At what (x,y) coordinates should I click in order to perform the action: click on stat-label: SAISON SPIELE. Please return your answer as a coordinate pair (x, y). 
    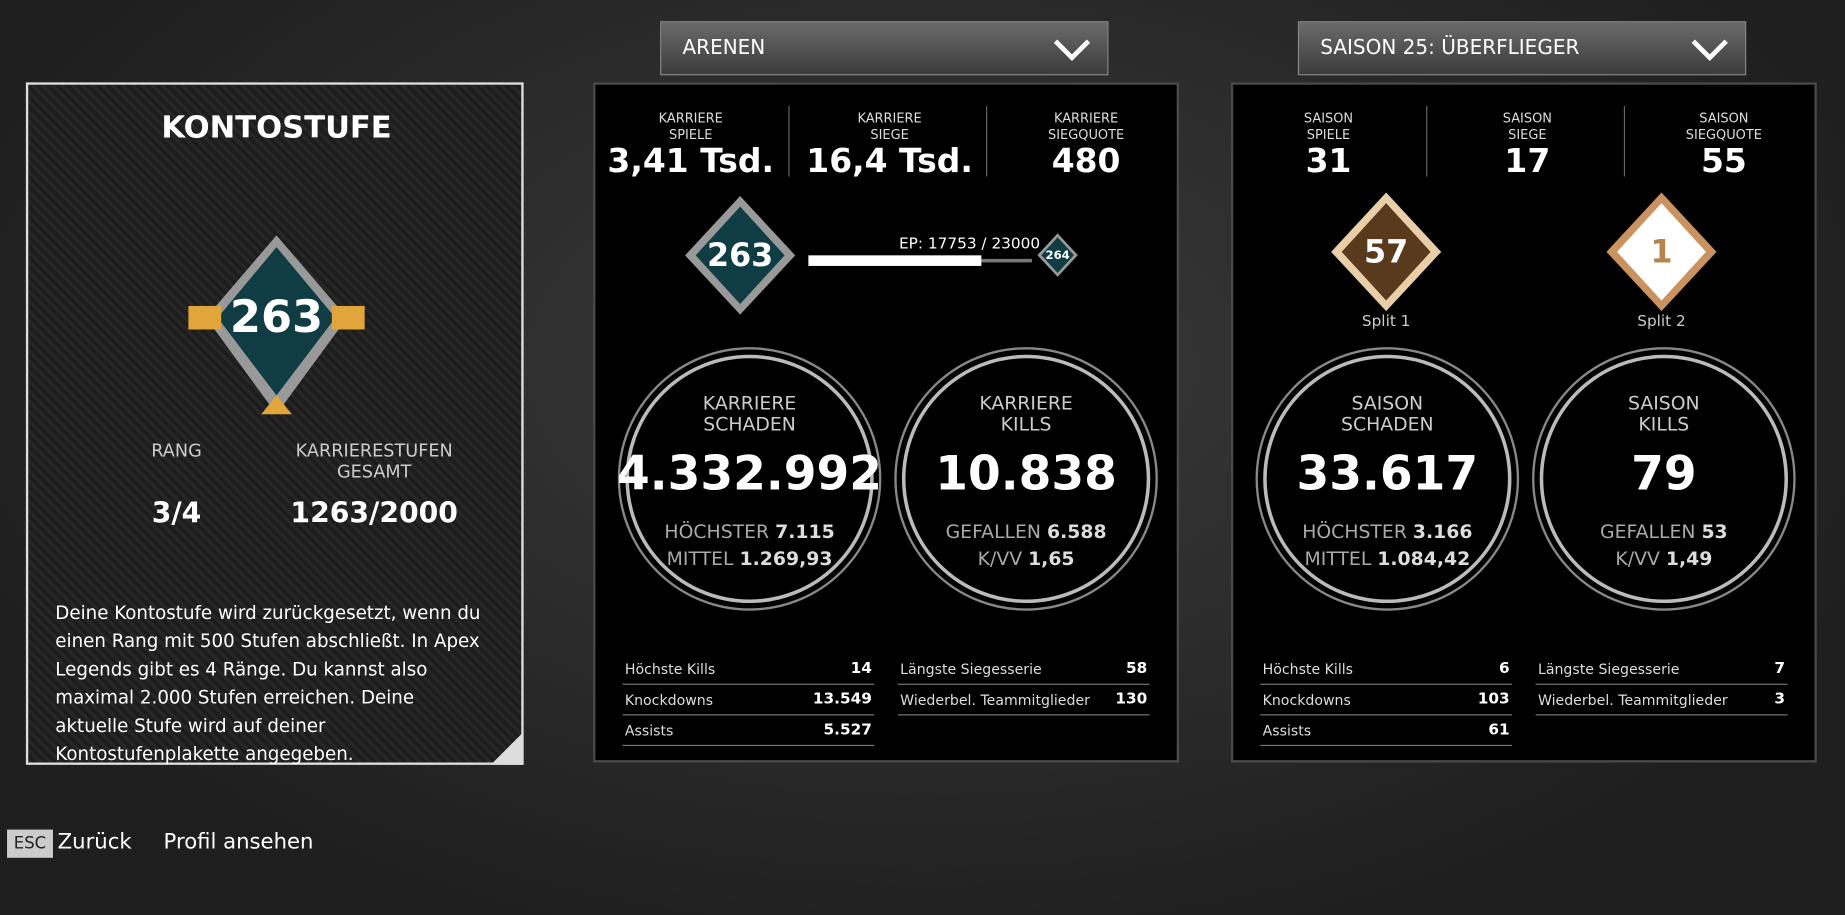
    Looking at the image, I should click on (1328, 126).